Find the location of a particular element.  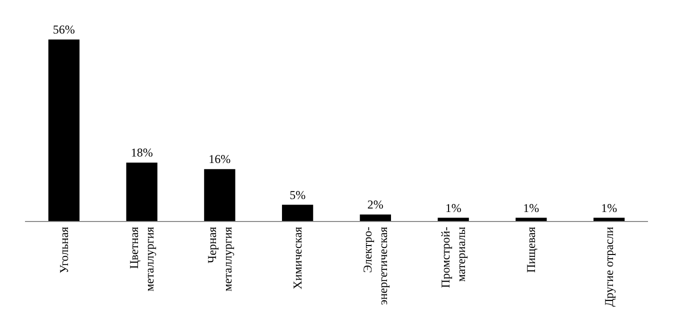

x-tick-label: Электро- энергетическая is located at coordinates (375, 265).